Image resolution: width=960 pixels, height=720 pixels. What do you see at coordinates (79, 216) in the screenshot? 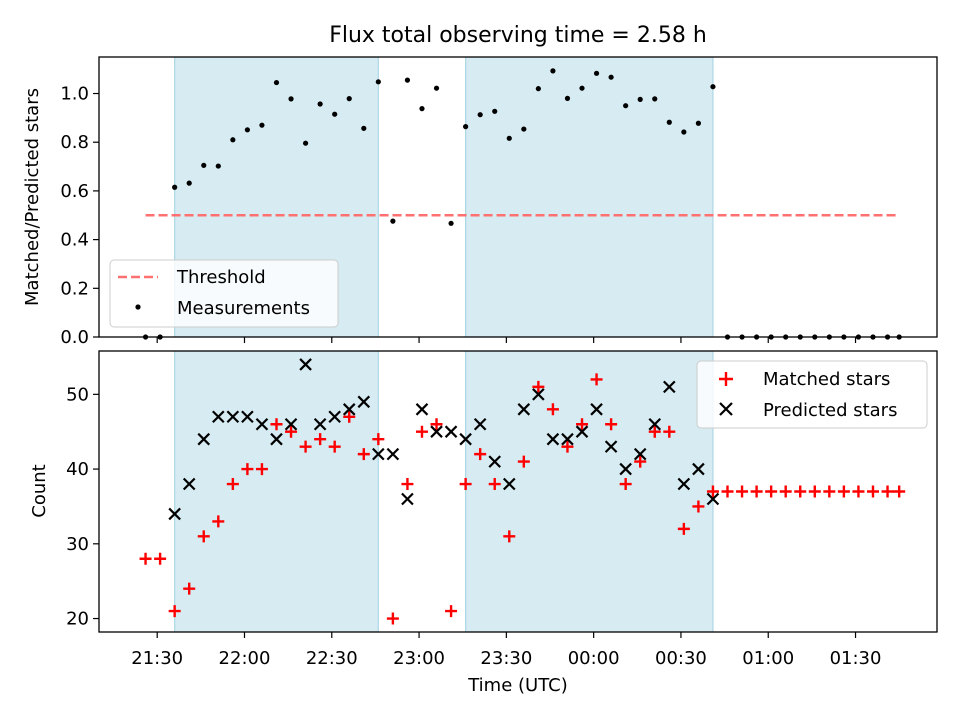
I see `top-y-axis: 0.0 0.2 0.4 0.6 0.8 1.0` at bounding box center [79, 216].